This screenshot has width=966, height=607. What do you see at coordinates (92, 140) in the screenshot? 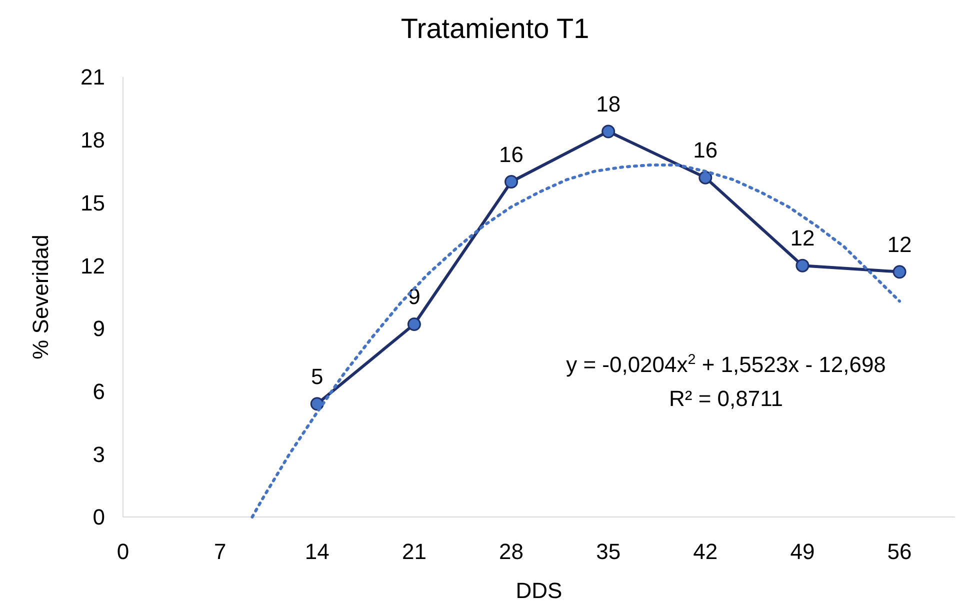
I see `y-tick-label: 18` at bounding box center [92, 140].